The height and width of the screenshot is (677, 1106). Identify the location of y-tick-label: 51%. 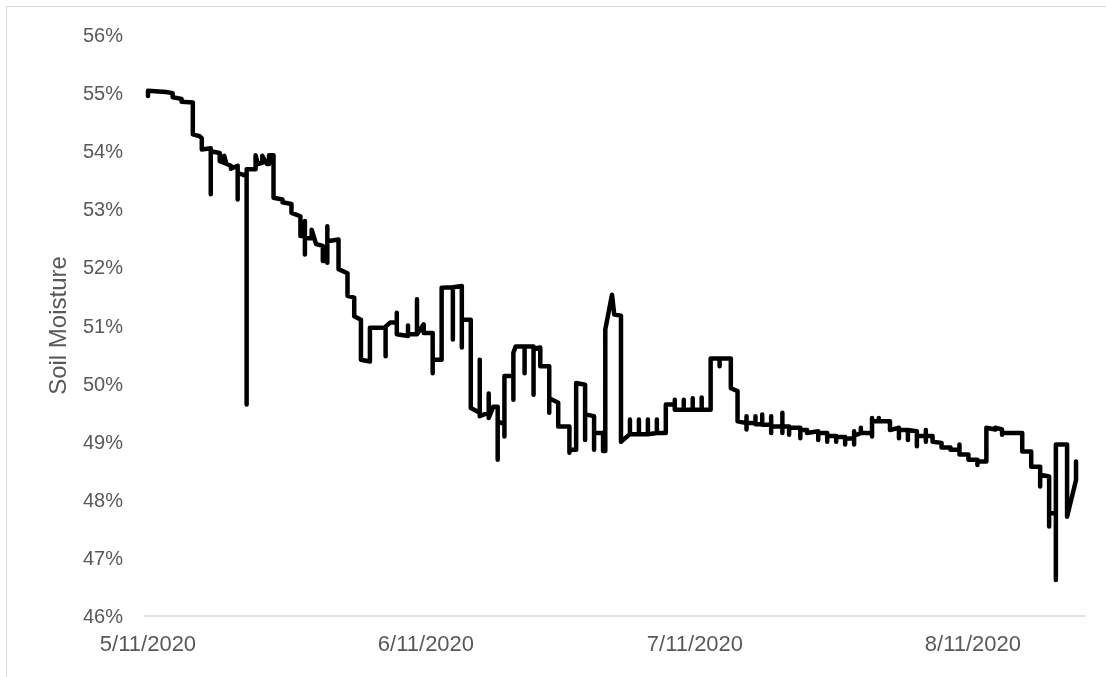
(103, 325).